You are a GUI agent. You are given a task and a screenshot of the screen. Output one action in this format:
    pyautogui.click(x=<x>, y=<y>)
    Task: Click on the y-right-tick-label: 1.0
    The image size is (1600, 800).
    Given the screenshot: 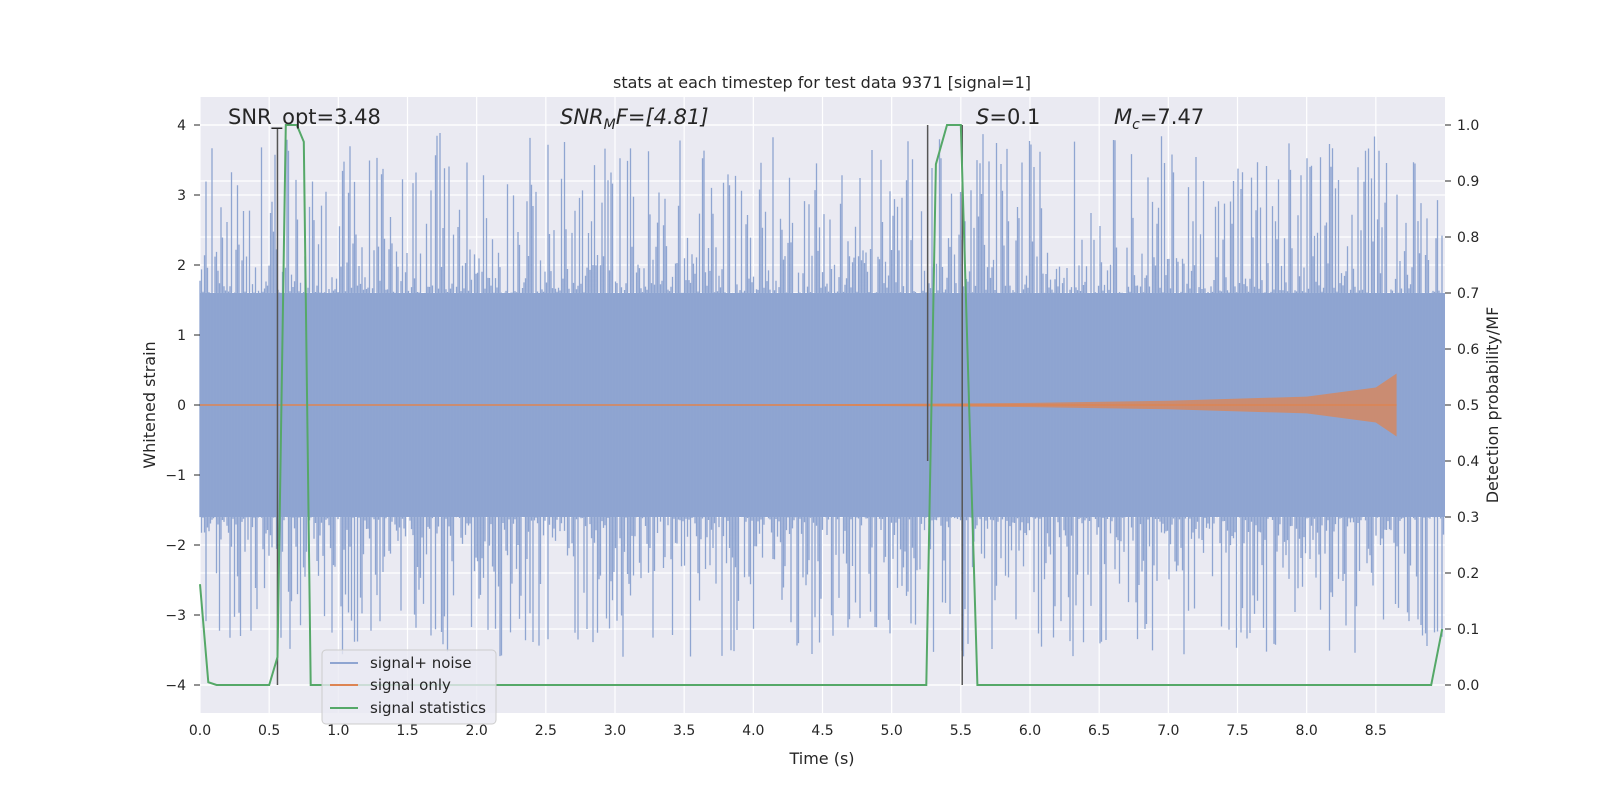 What is the action you would take?
    pyautogui.click(x=1468, y=126)
    